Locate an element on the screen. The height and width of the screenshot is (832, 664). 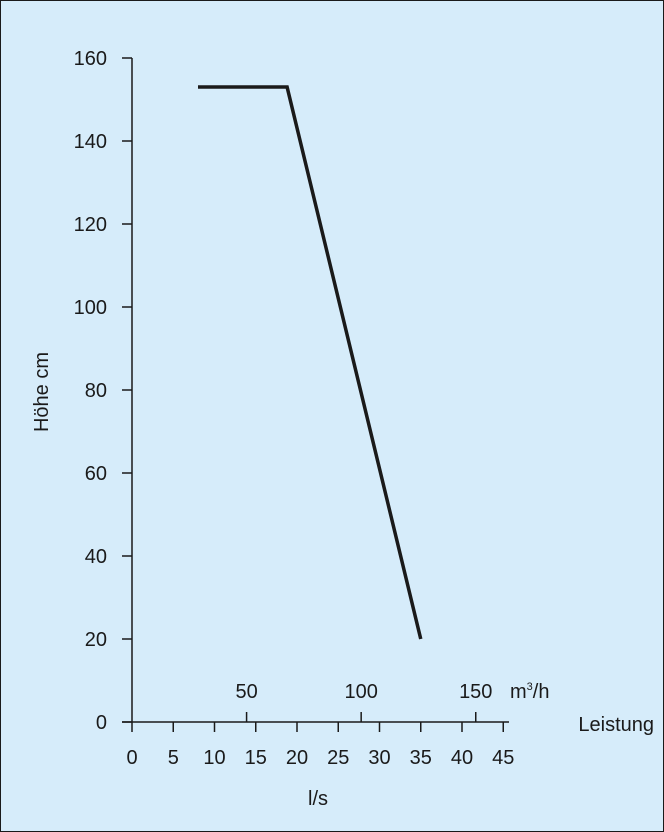
y-tick-label: 0 is located at coordinates (101, 723).